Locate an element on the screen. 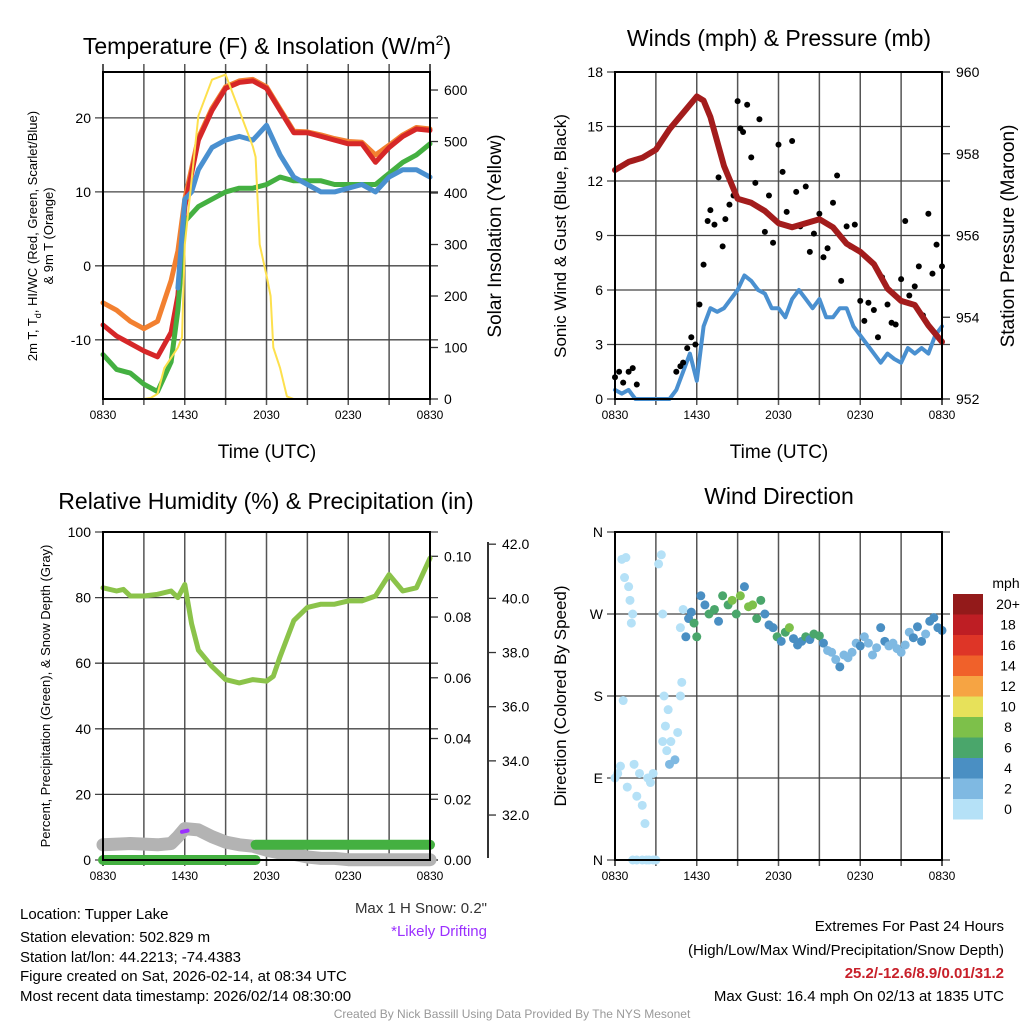  y2-tick-label: 0.04 is located at coordinates (457, 739).